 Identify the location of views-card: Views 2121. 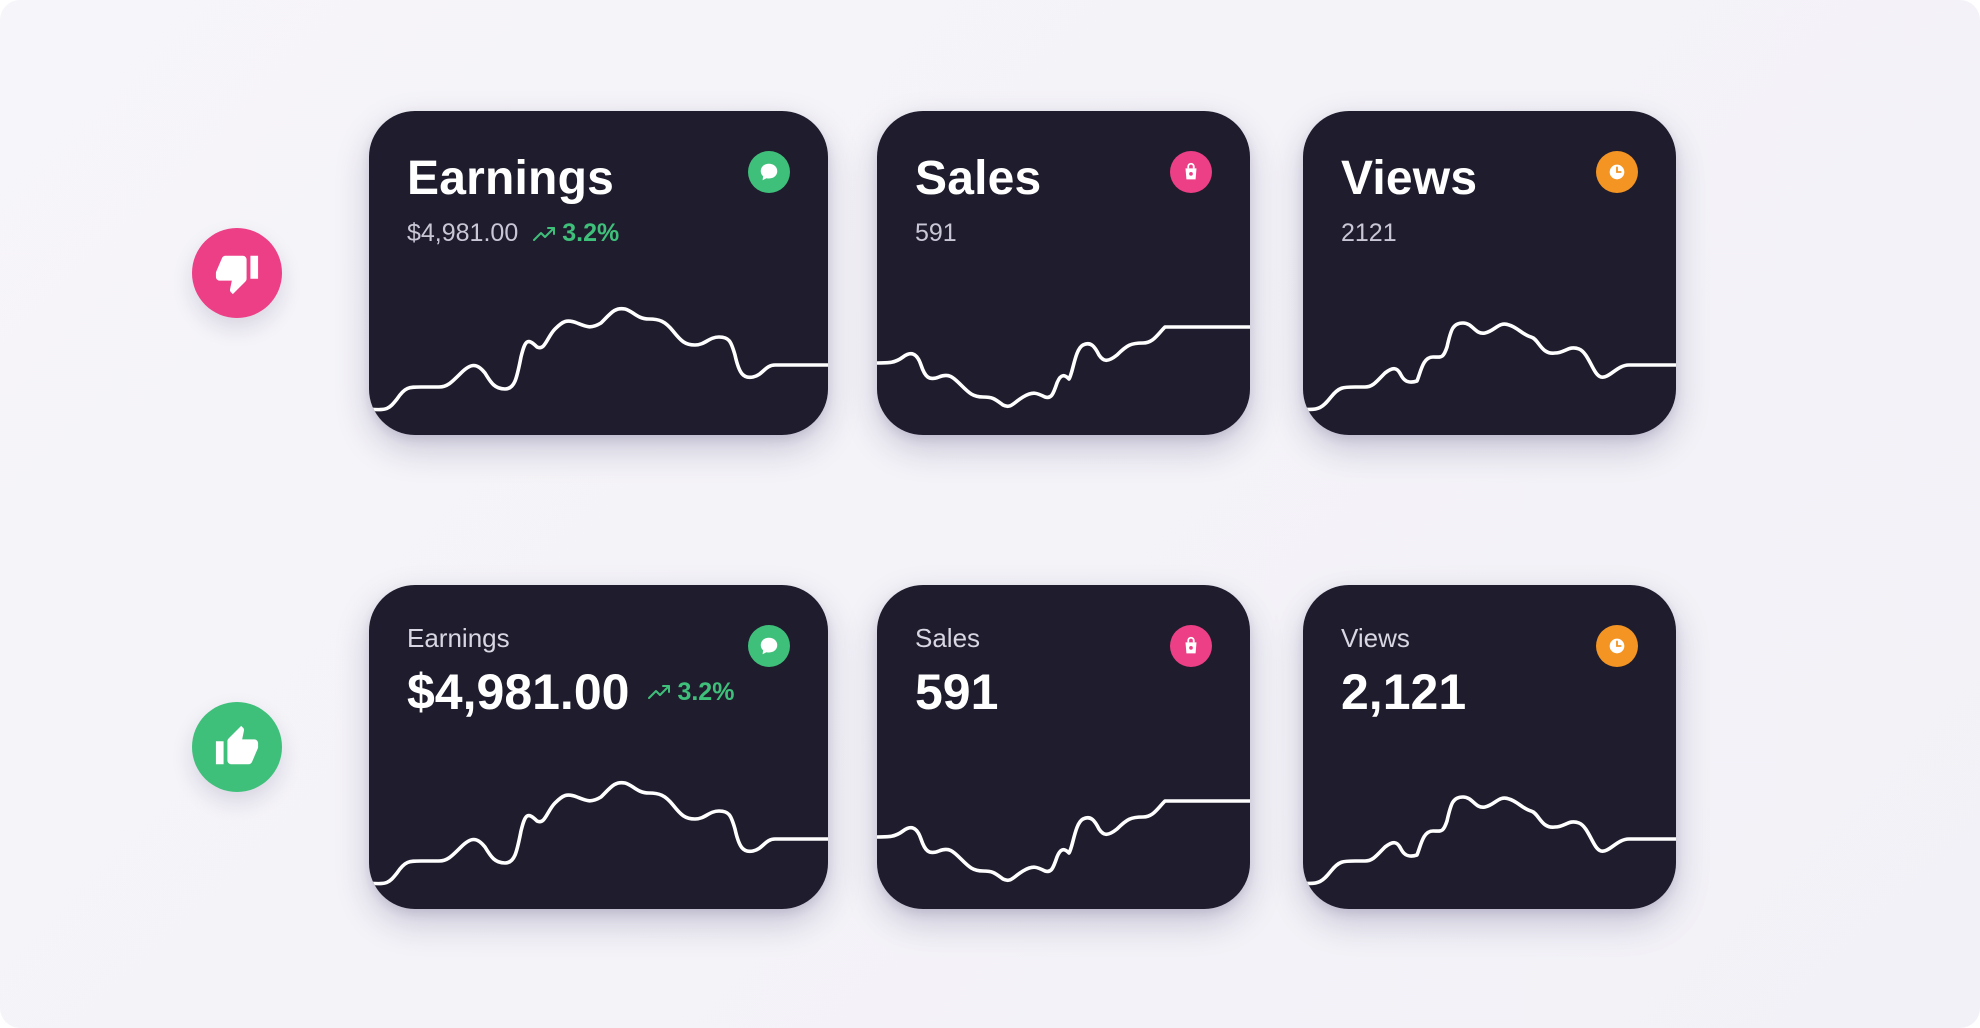
(1489, 273).